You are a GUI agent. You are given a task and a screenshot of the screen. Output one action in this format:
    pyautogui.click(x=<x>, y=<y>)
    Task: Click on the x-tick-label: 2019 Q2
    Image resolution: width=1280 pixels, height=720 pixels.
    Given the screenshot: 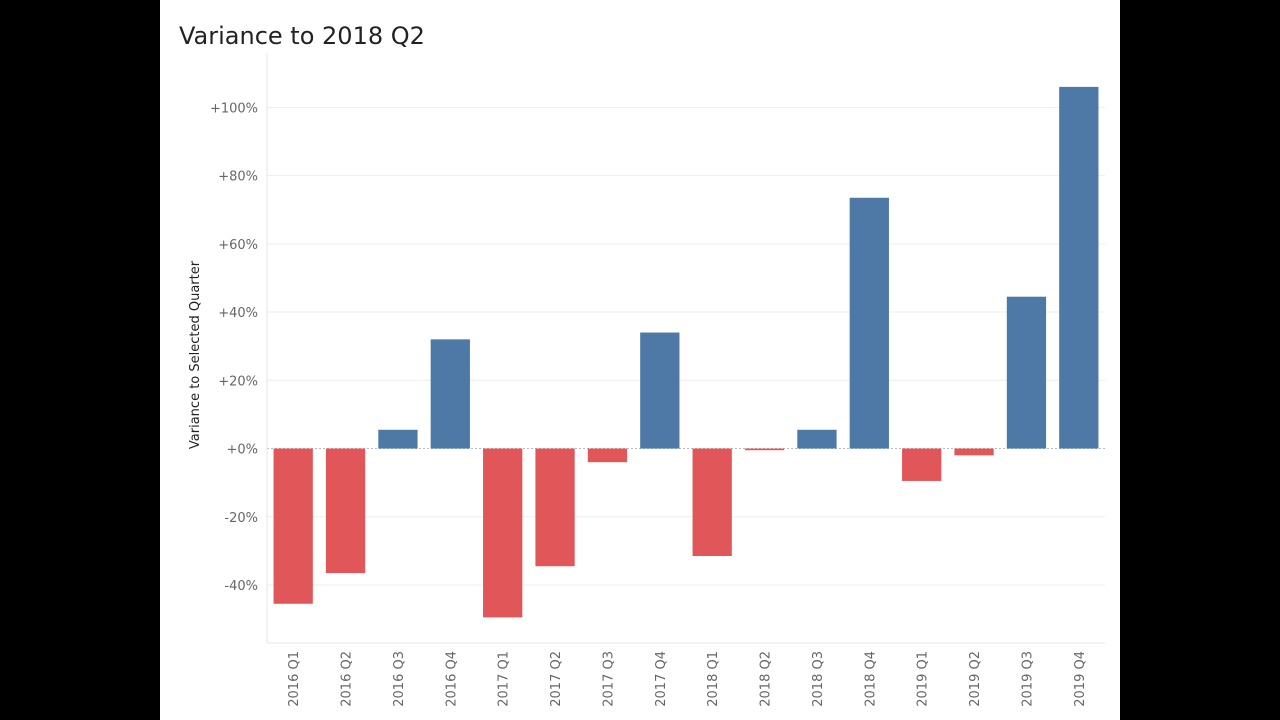 What is the action you would take?
    pyautogui.click(x=975, y=679)
    